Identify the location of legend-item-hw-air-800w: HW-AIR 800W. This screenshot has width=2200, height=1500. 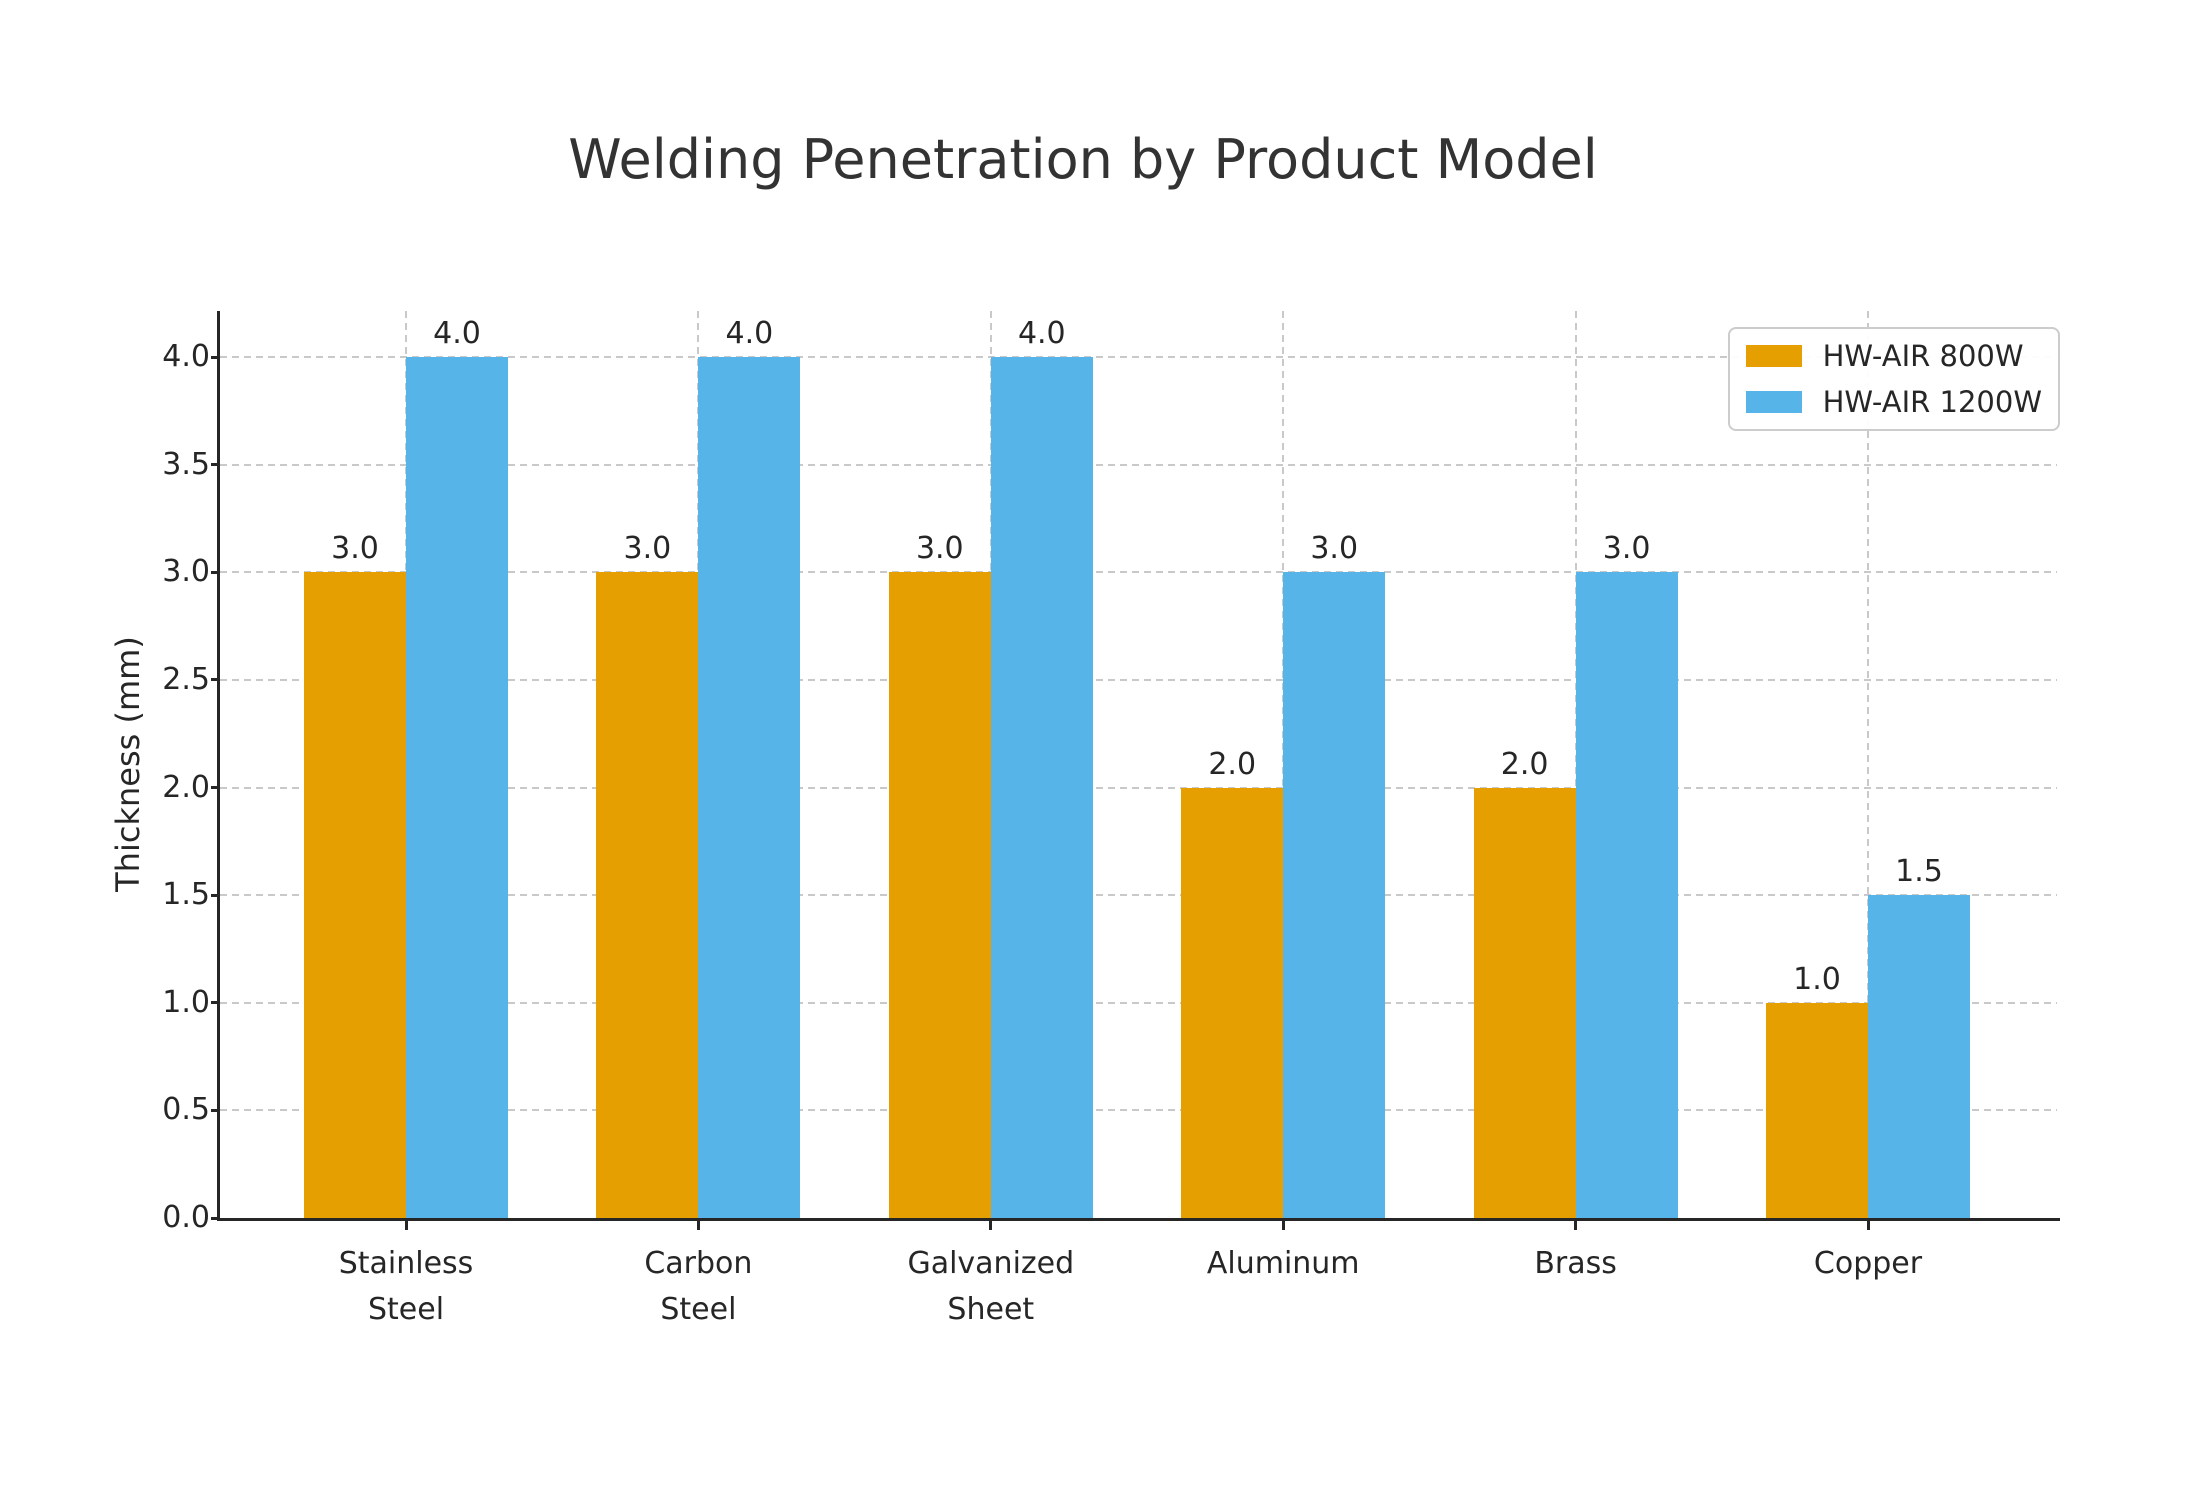
(1893, 356).